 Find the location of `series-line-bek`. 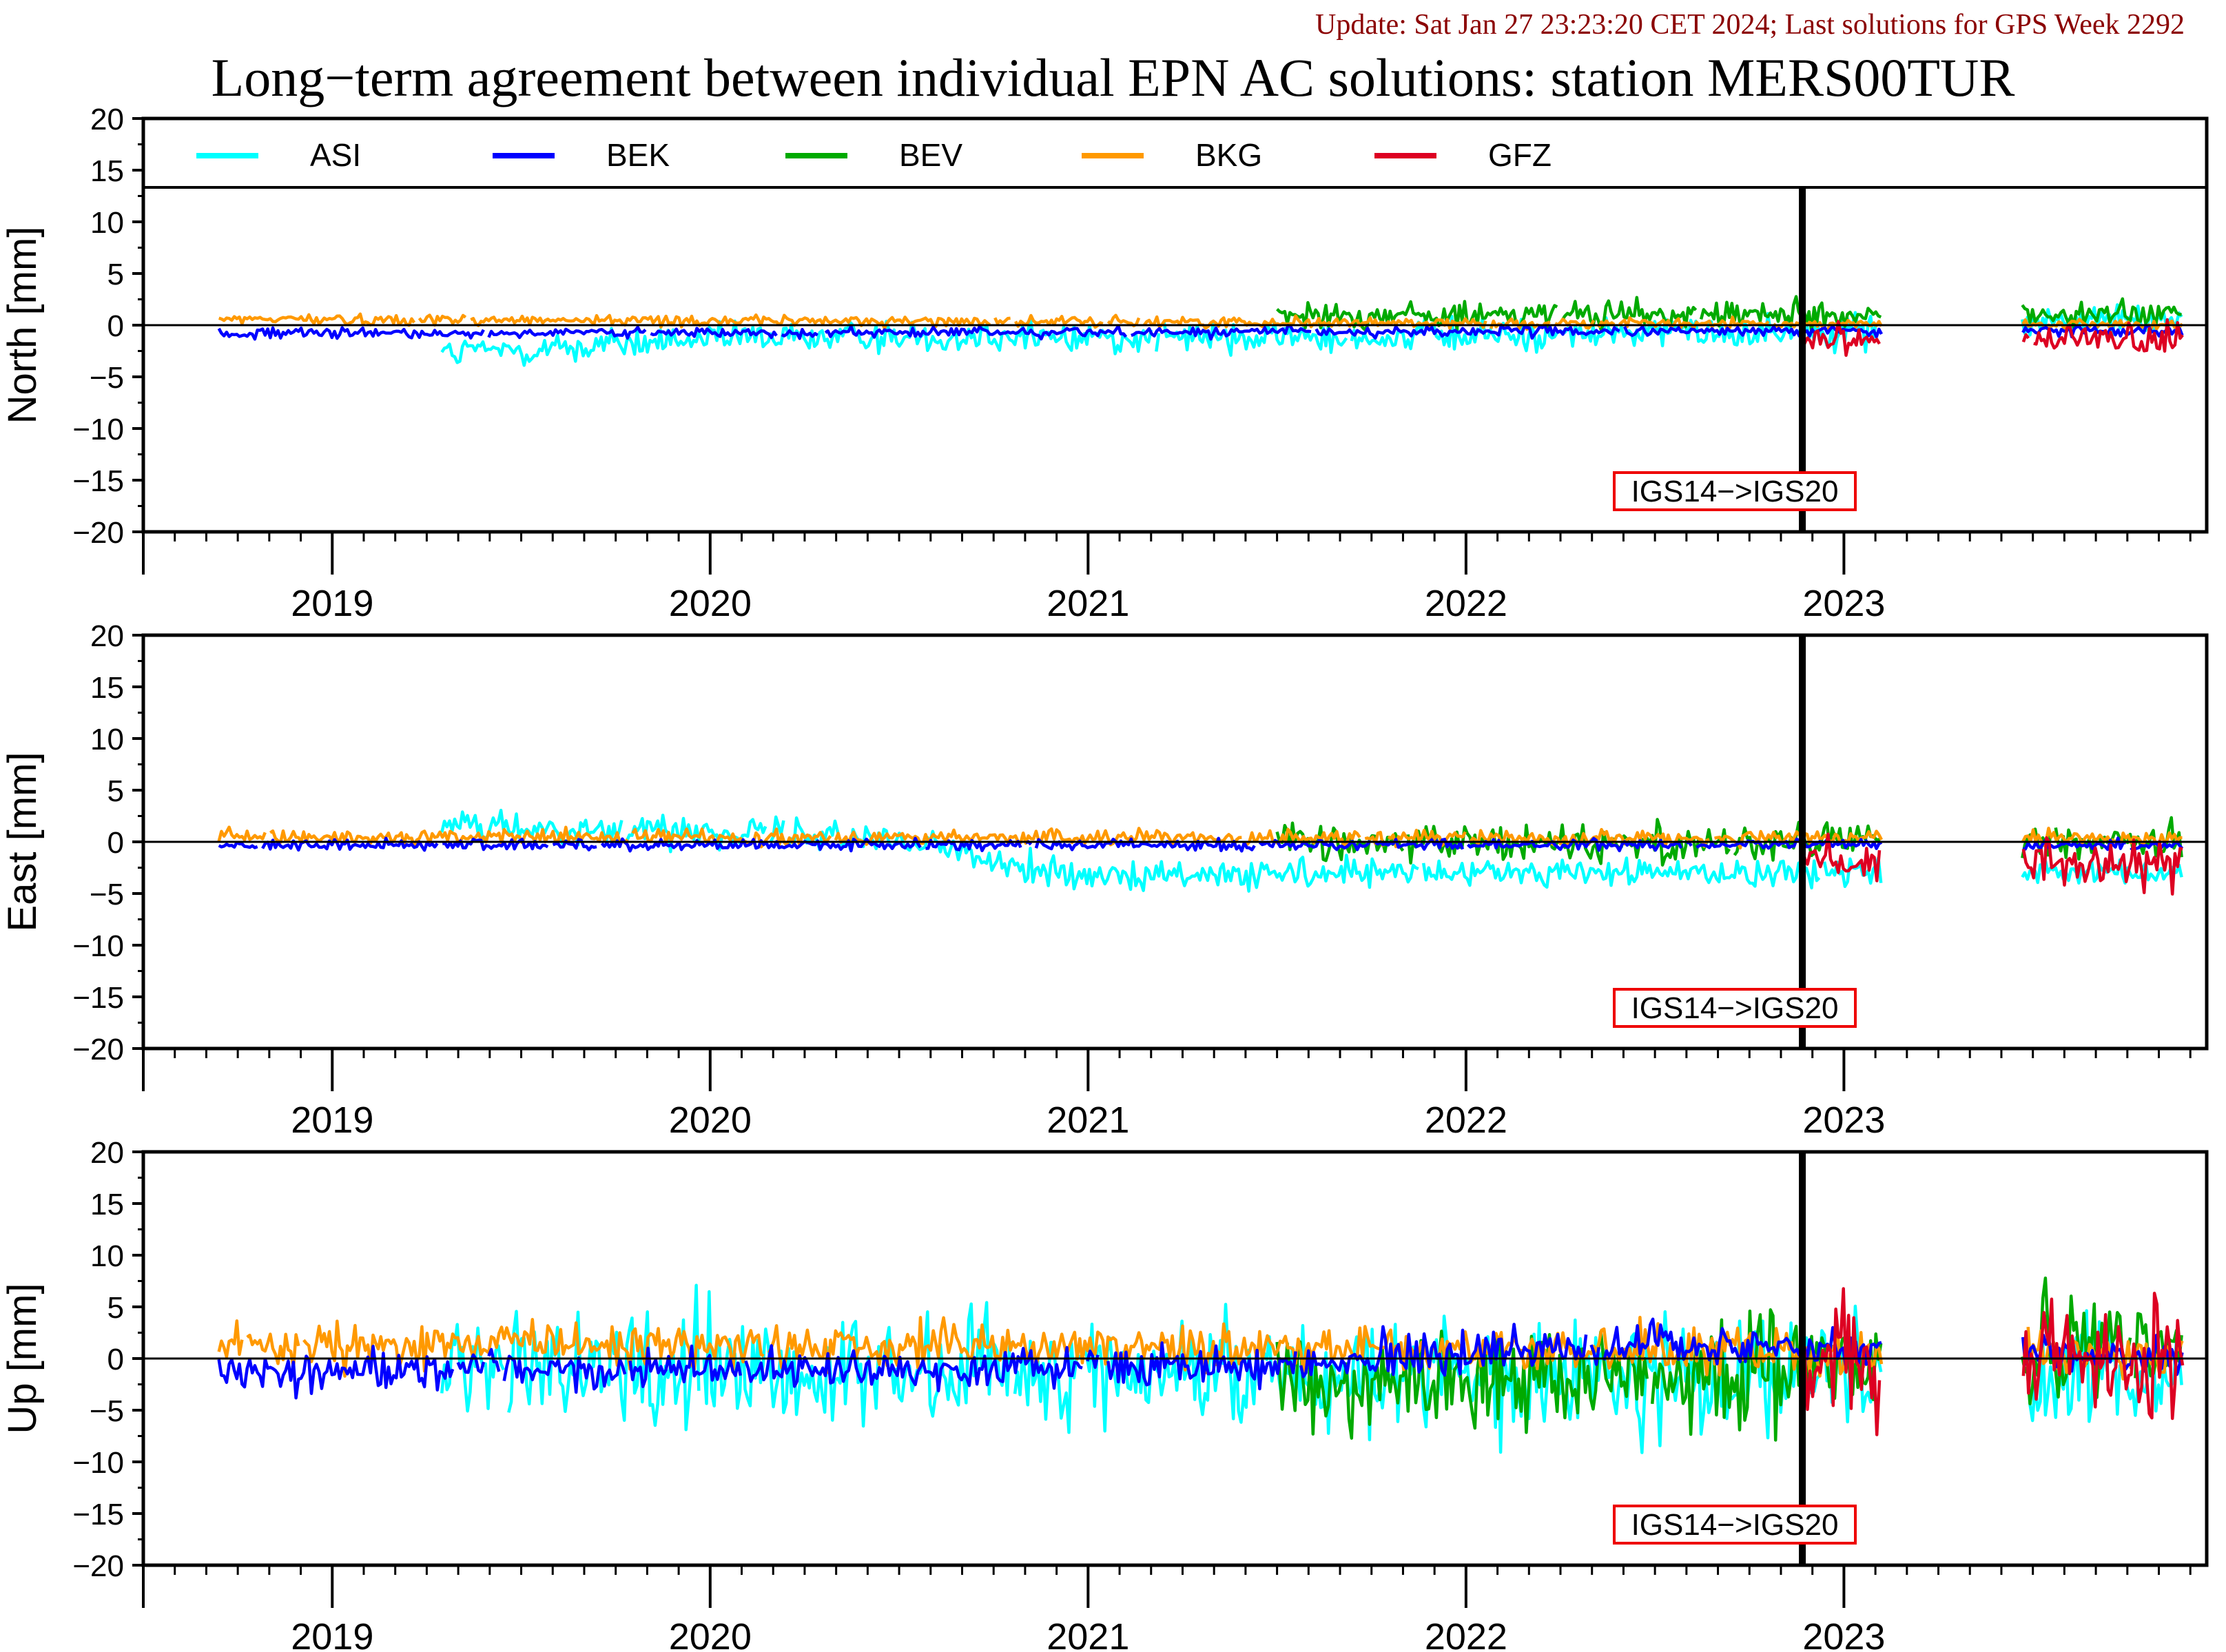

series-line-bek is located at coordinates (1201, 844).